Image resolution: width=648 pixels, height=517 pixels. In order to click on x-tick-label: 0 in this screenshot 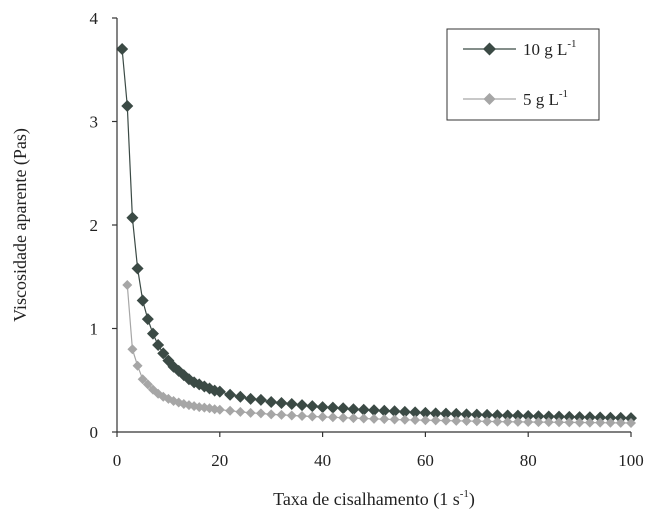, I will do `click(117, 460)`.